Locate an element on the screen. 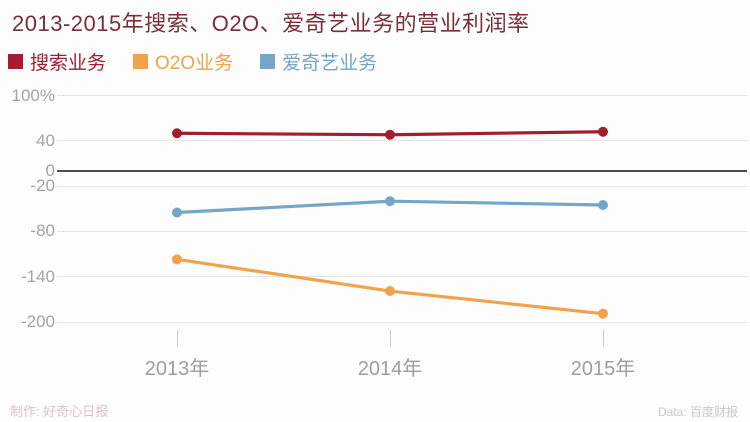 This screenshot has width=750, height=422. y-axis-label: -80 is located at coordinates (42, 231).